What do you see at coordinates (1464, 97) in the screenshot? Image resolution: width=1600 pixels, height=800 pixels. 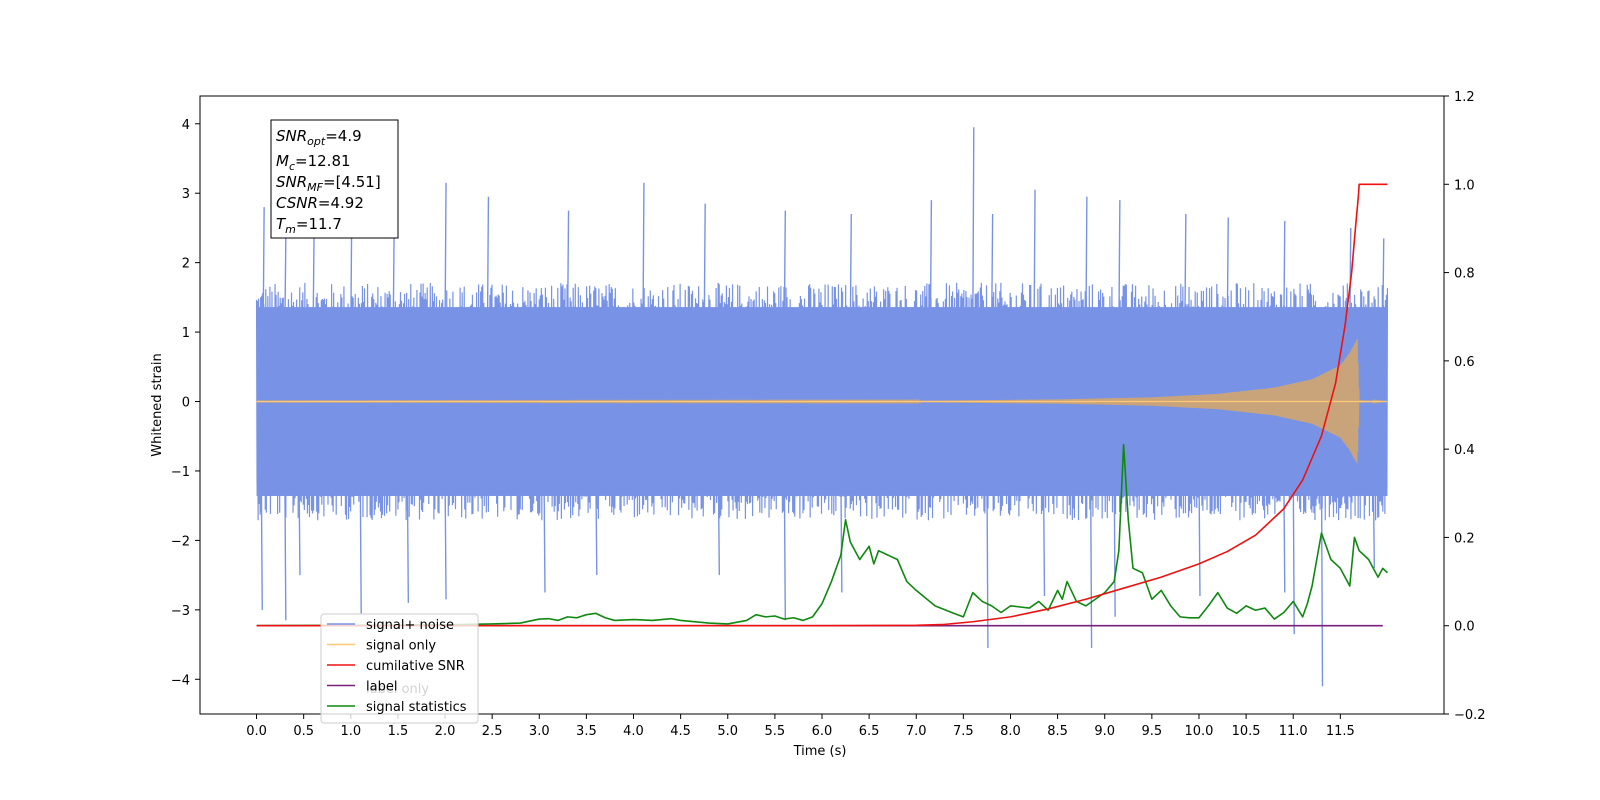 I see `y2-tick-label: 1.2` at bounding box center [1464, 97].